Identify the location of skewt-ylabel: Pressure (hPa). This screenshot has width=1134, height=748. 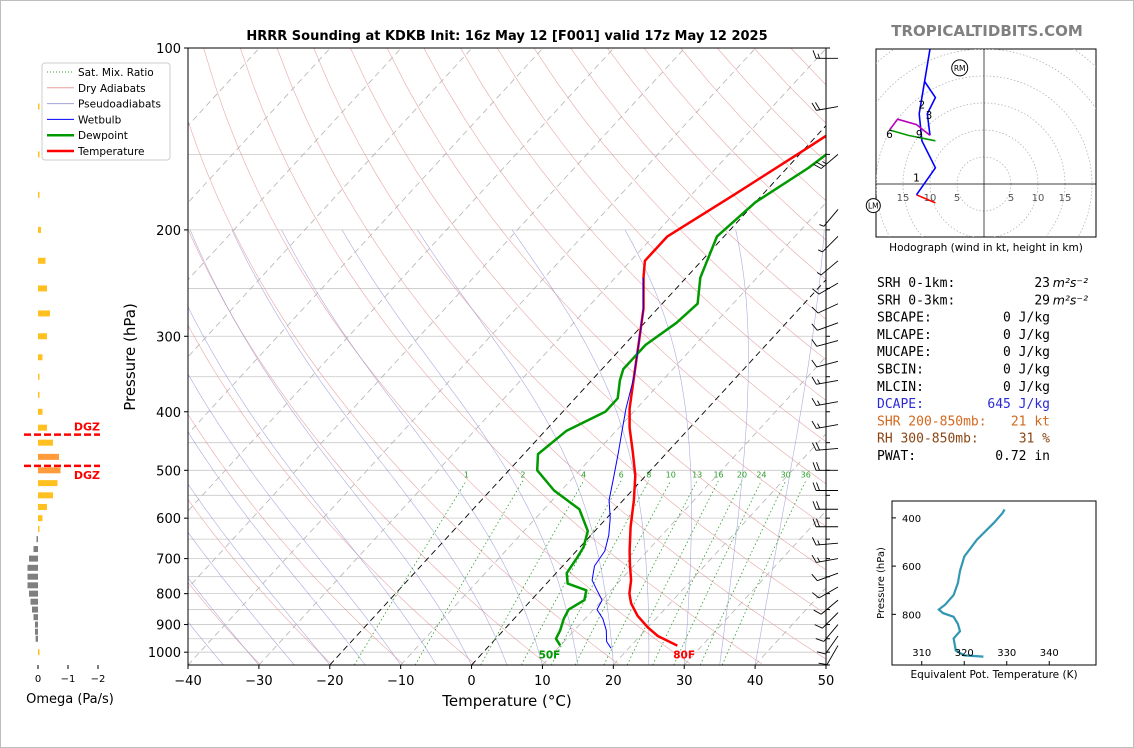
(130, 357).